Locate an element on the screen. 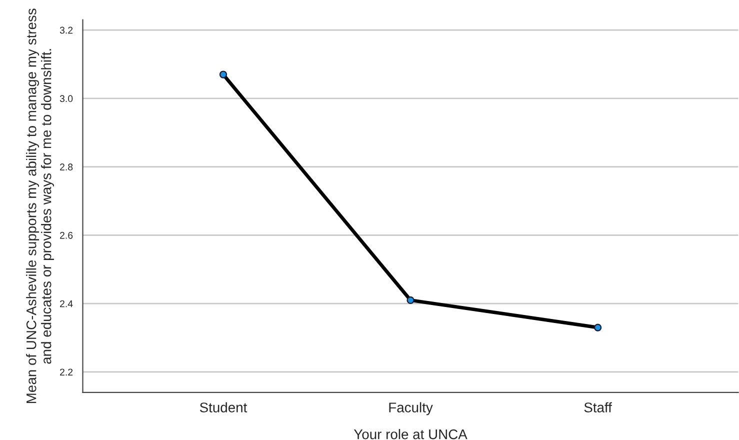 The width and height of the screenshot is (739, 440). y-tick-label: 2.4 is located at coordinates (66, 304).